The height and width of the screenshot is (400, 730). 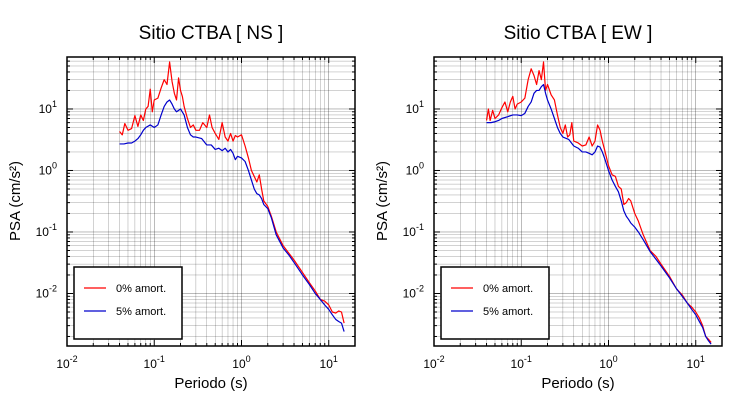 I want to click on chart-title: Sitio CTBA [ NS ], so click(x=211, y=33).